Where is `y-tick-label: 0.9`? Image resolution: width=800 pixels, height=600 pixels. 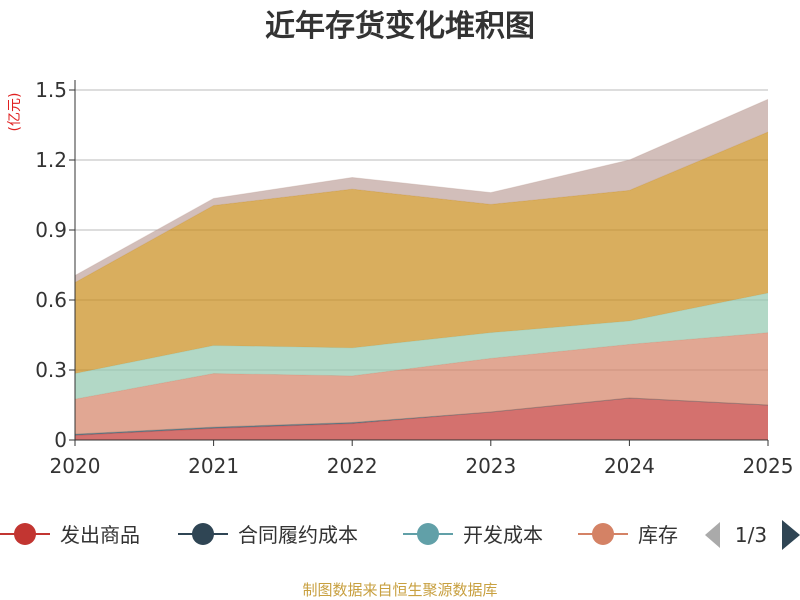 y-tick-label: 0.9 is located at coordinates (51, 230).